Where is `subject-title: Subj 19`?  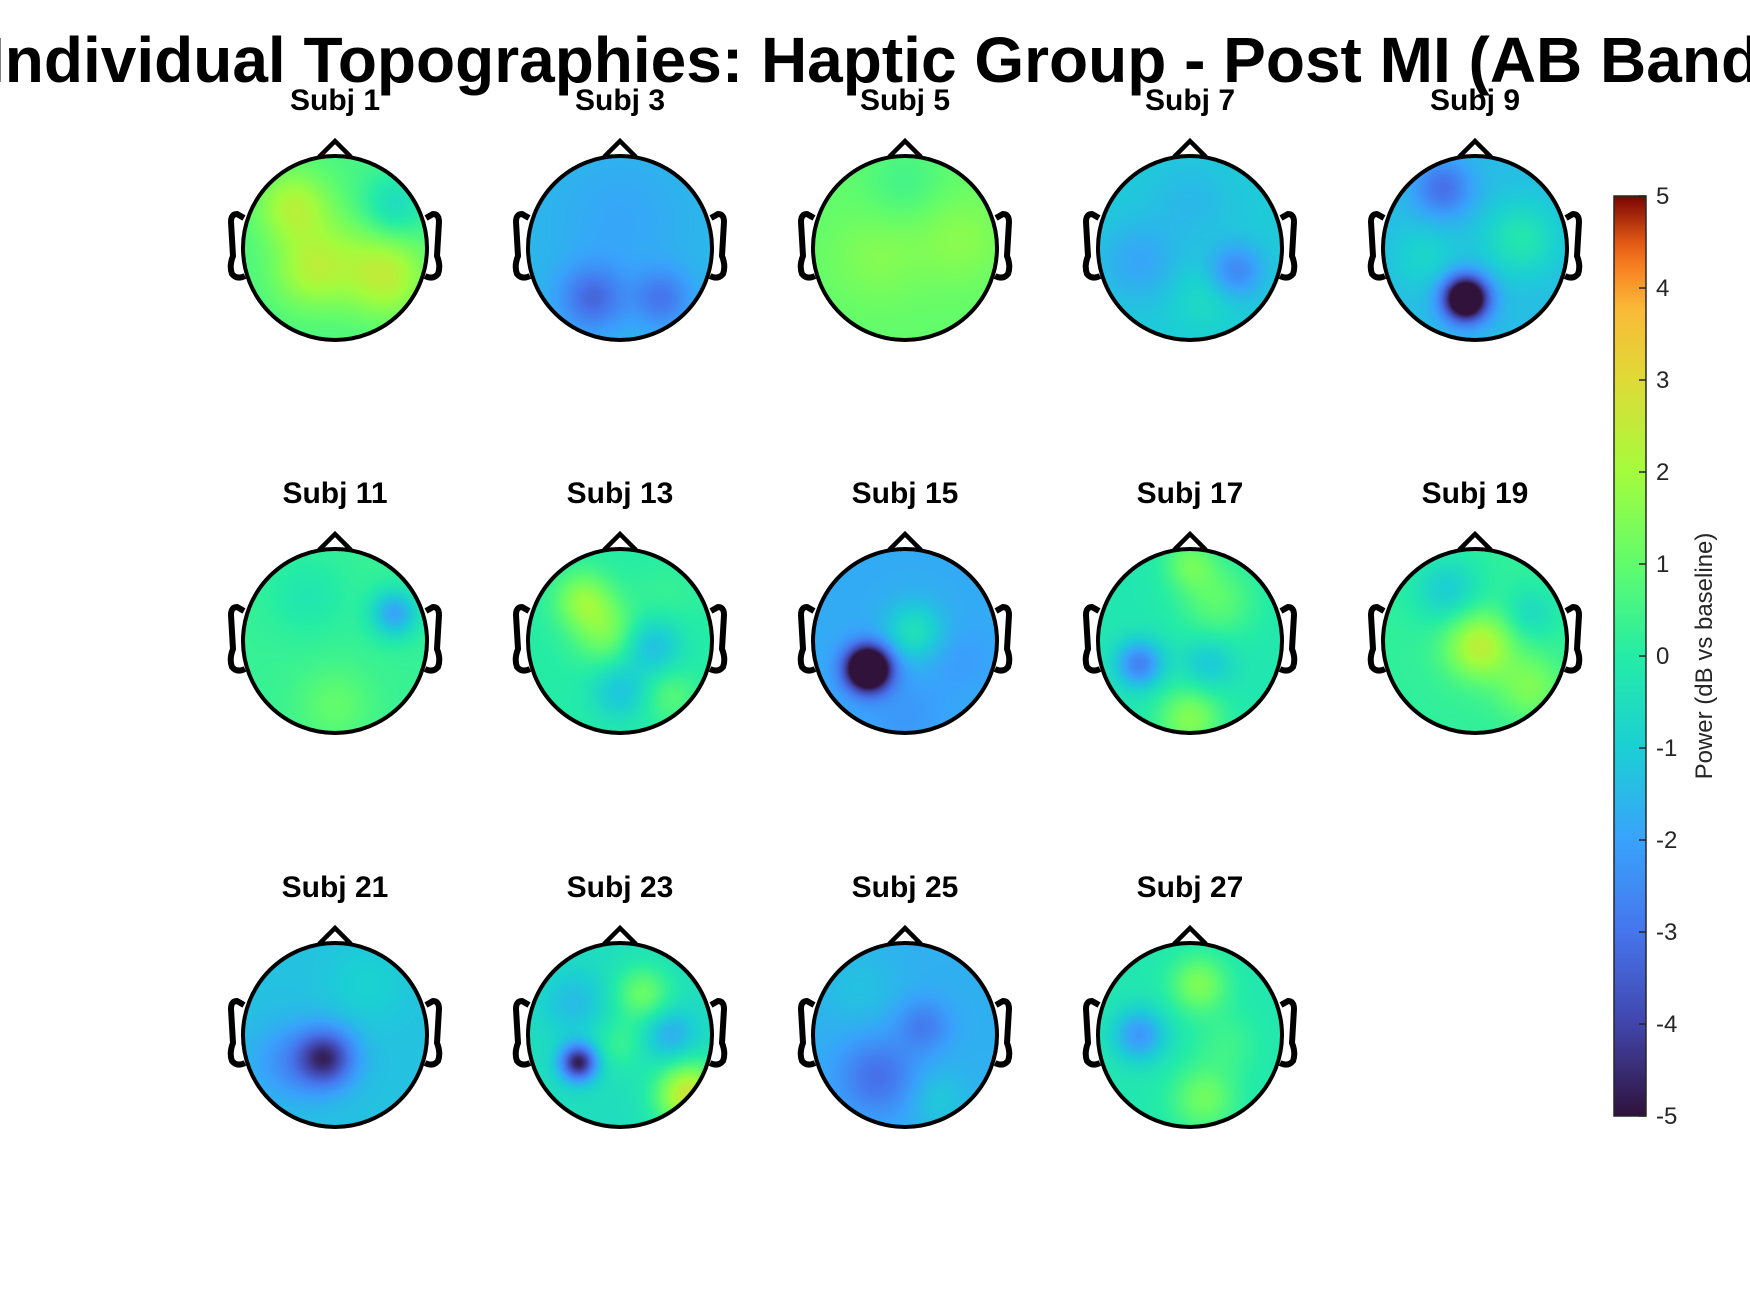
subject-title: Subj 19 is located at coordinates (1475, 493).